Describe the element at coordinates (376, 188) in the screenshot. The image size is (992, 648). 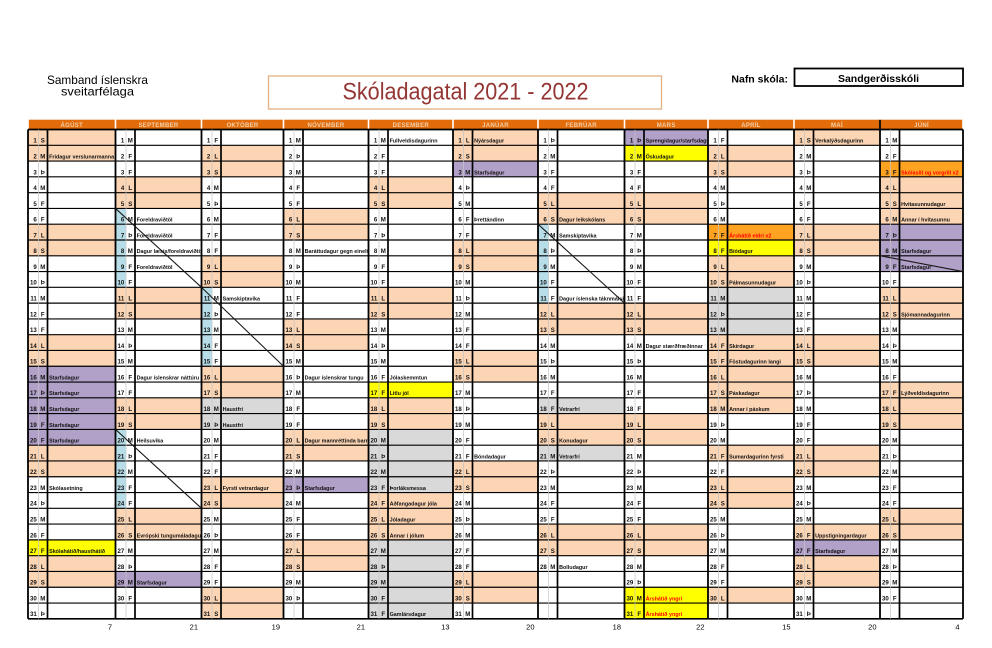
I see `svg-text: 4` at that location.